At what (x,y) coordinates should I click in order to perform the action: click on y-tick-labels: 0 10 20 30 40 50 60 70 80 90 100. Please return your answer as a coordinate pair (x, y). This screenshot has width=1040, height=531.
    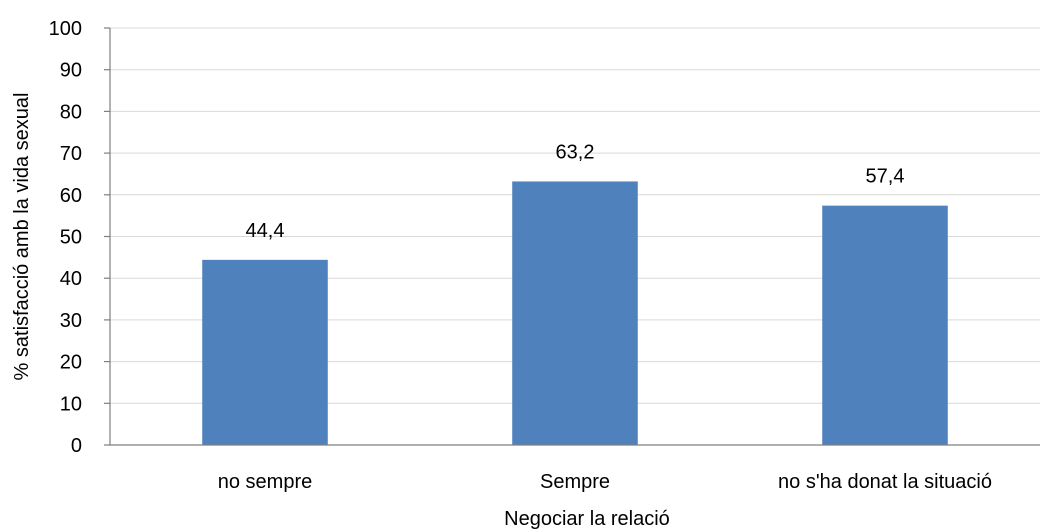
    Looking at the image, I should click on (79, 237).